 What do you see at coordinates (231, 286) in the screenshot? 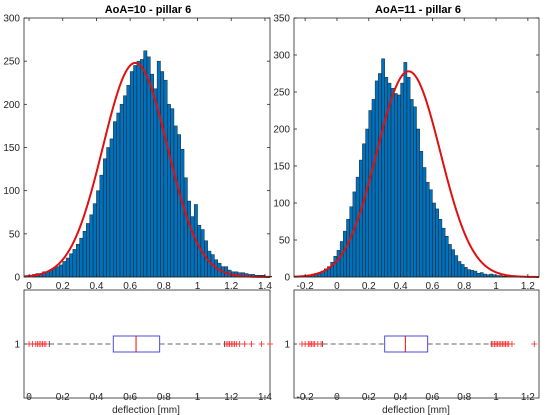
I see `left-hist-xtick-label: 1.2` at bounding box center [231, 286].